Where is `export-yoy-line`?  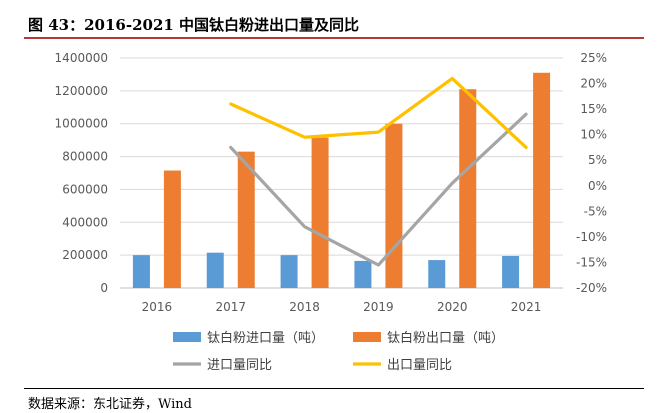
export-yoy-line is located at coordinates (378, 113).